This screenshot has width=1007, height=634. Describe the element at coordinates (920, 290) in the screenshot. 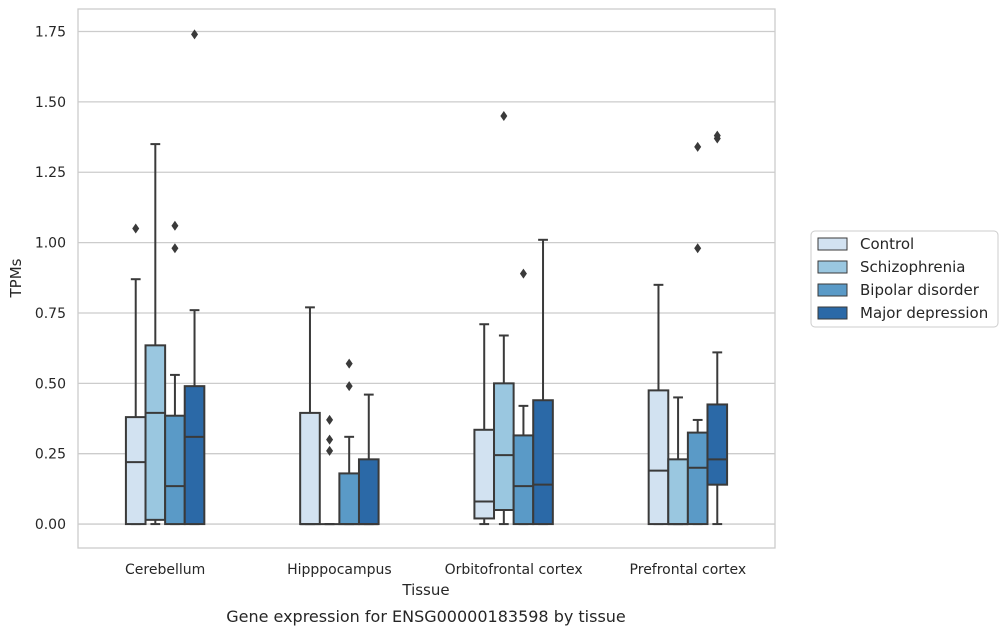

I see `legend-label: Bipolar disorder` at that location.